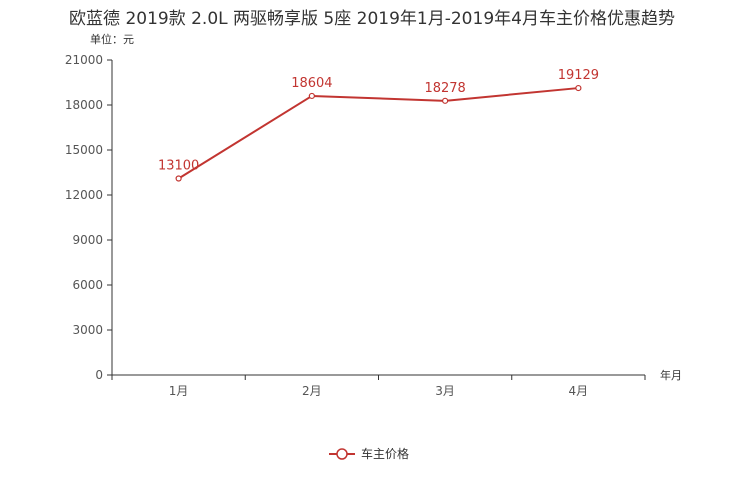  I want to click on y-tick-label: 15000, so click(84, 150).